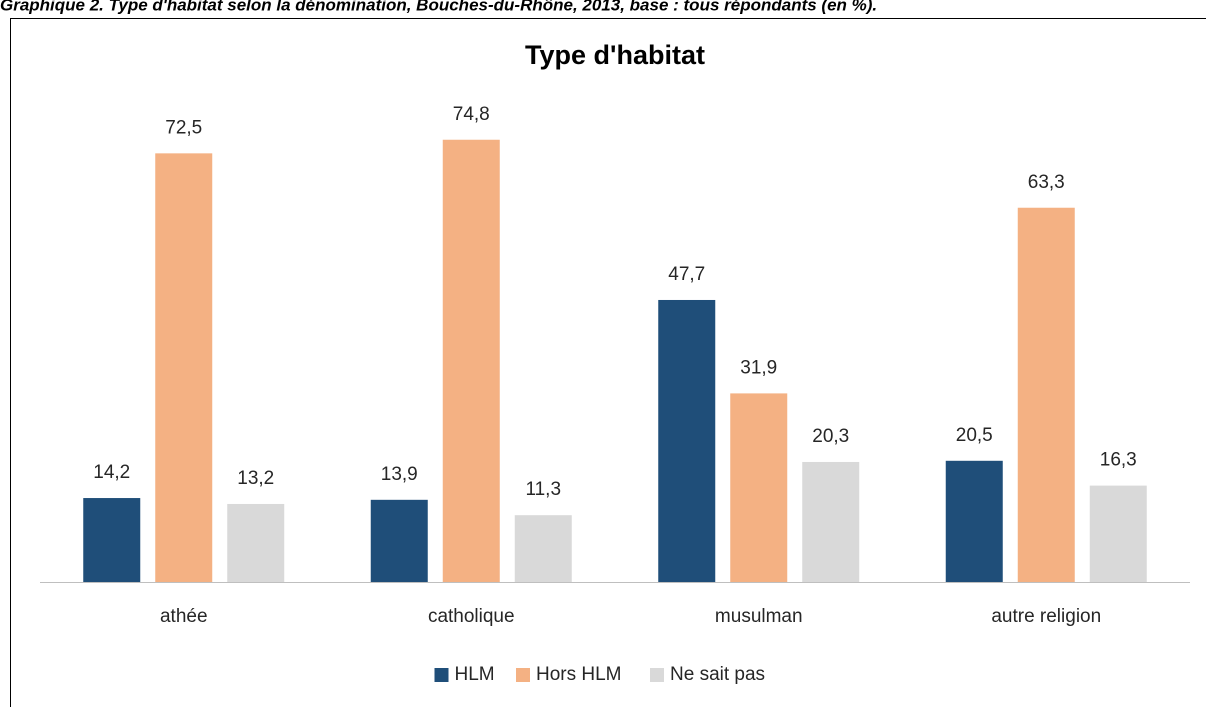 Image resolution: width=1206 pixels, height=707 pixels. I want to click on data-label: 47,7, so click(686, 274).